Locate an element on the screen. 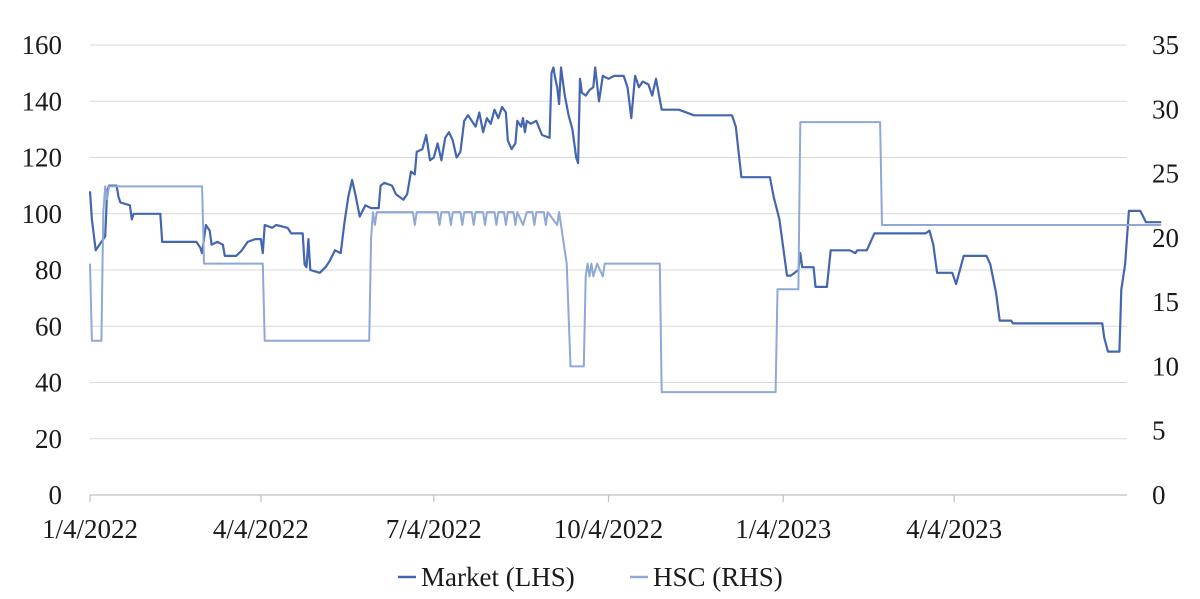  y-left-tick-label: 60 is located at coordinates (48, 326).